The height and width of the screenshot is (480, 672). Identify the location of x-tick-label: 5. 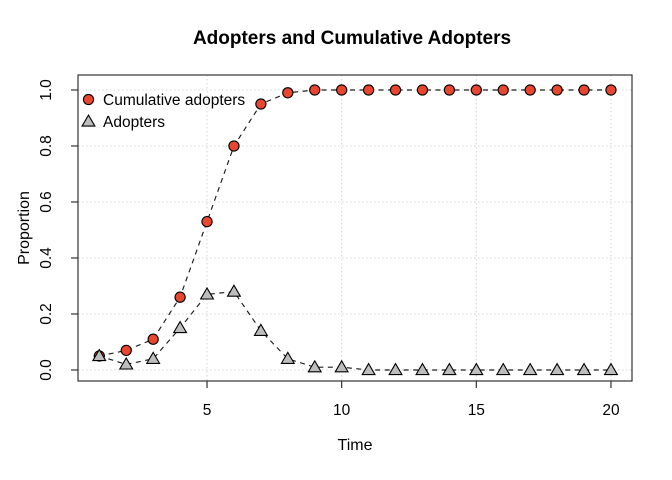
(207, 410).